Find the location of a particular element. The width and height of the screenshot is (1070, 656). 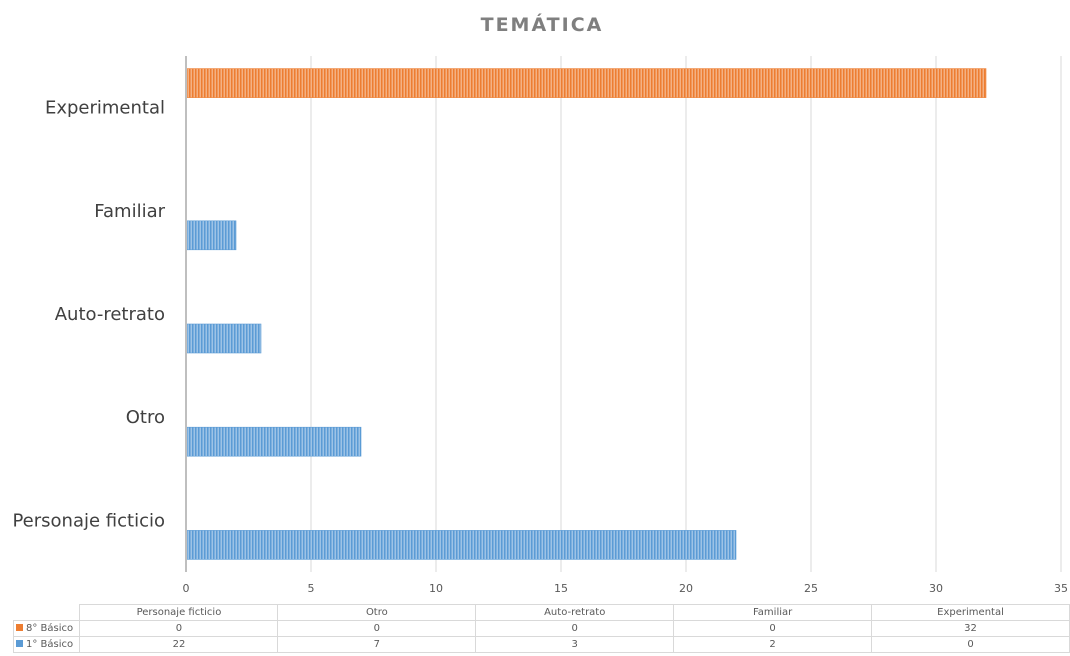

data-cell-1-otro: 7 is located at coordinates (377, 644).